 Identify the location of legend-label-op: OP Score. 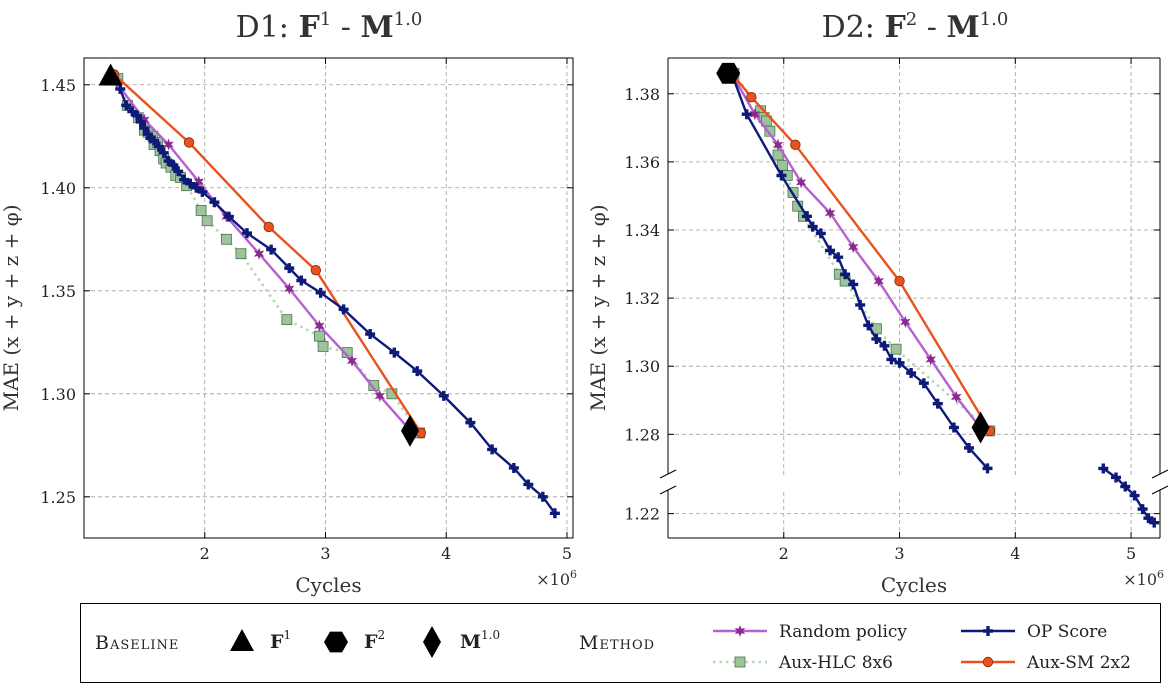
(1067, 632).